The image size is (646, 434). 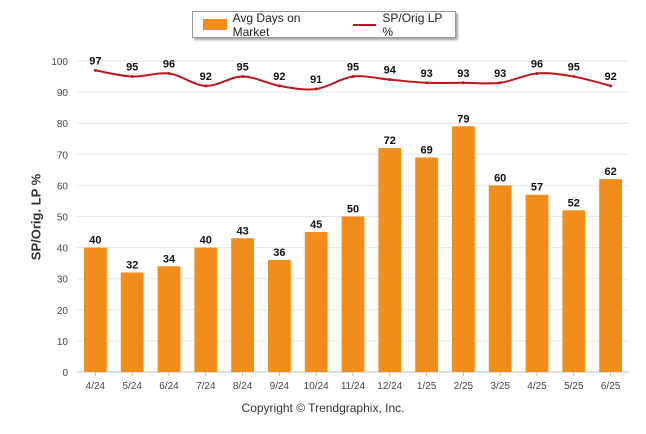 What do you see at coordinates (316, 386) in the screenshot?
I see `x-tick-label: 10/24` at bounding box center [316, 386].